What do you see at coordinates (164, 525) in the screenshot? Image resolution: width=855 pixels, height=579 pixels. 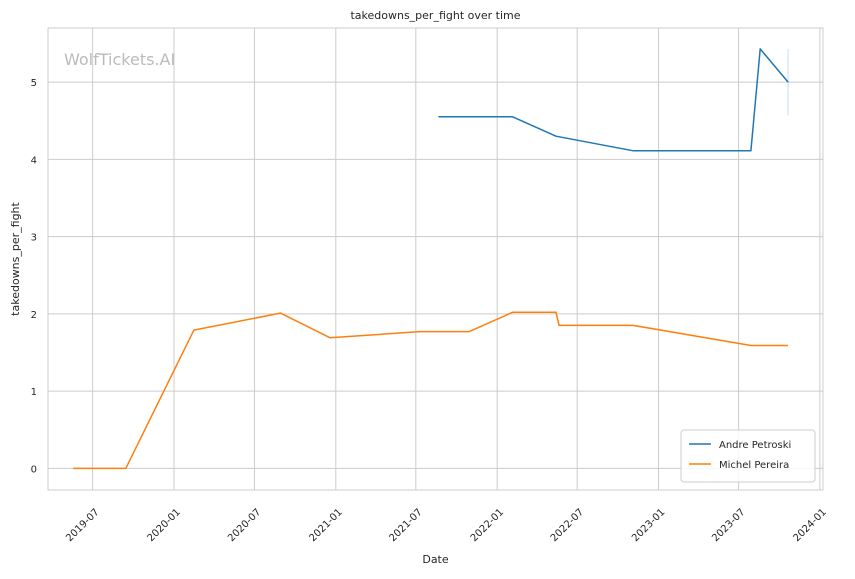 I see `x-tick-label: 2020-01` at bounding box center [164, 525].